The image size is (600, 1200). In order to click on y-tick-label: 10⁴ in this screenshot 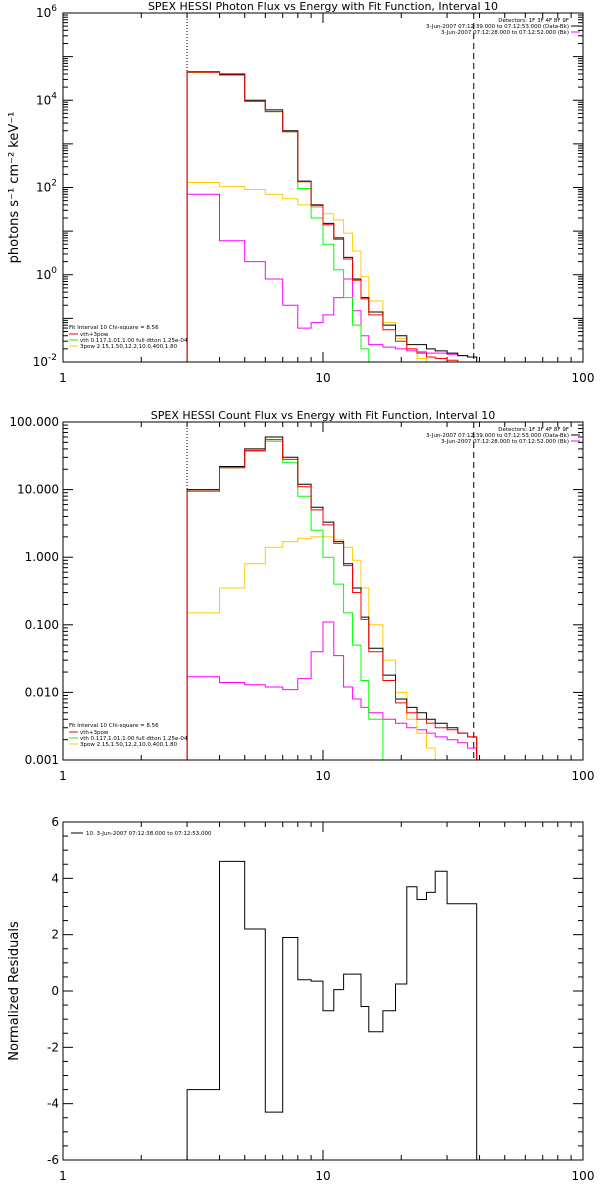, I will do `click(46, 99)`.